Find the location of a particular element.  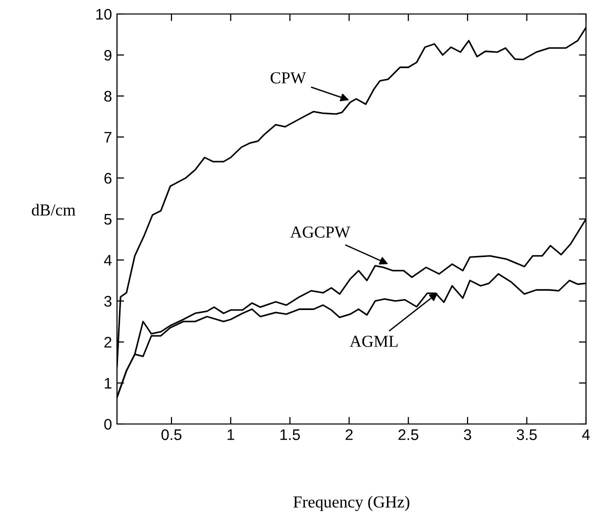

y-tick-label: 8 is located at coordinates (108, 96).